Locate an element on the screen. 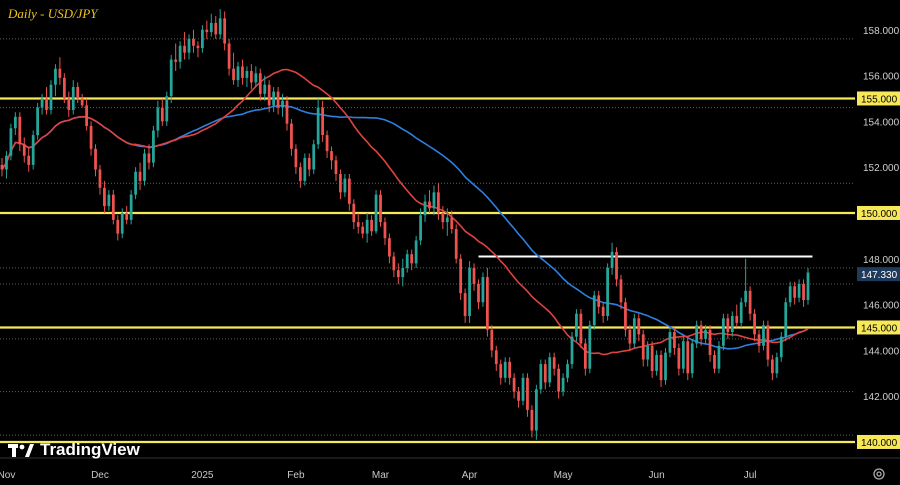  level-price-label: 140.000 is located at coordinates (879, 443).